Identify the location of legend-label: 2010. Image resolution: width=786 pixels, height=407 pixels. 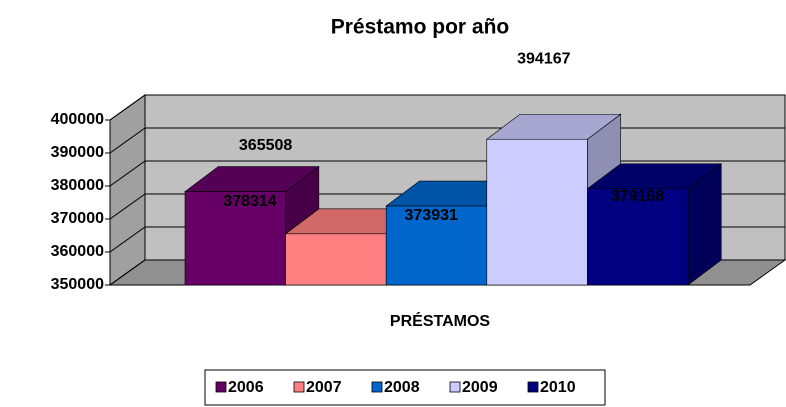
(558, 387).